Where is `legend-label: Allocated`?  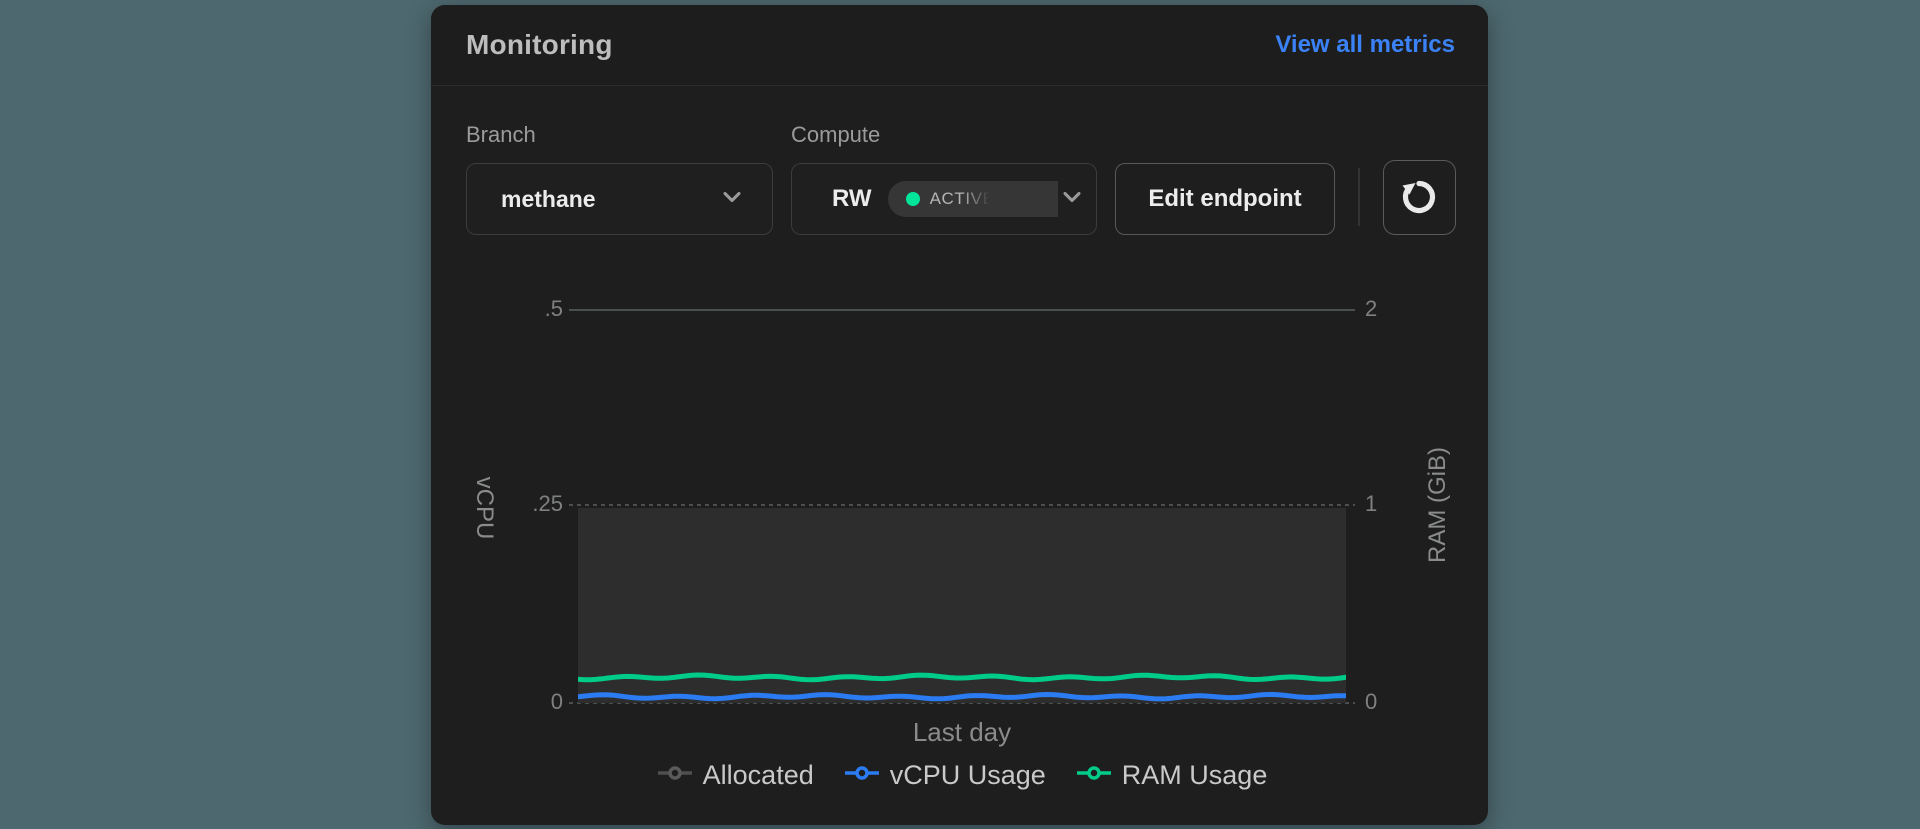 legend-label: Allocated is located at coordinates (758, 775).